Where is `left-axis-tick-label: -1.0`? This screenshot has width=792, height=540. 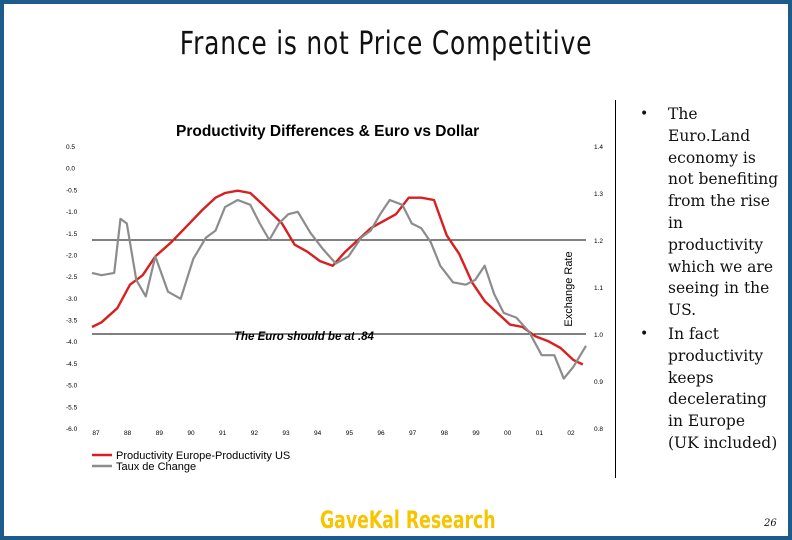
left-axis-tick-label: -1.0 is located at coordinates (72, 212).